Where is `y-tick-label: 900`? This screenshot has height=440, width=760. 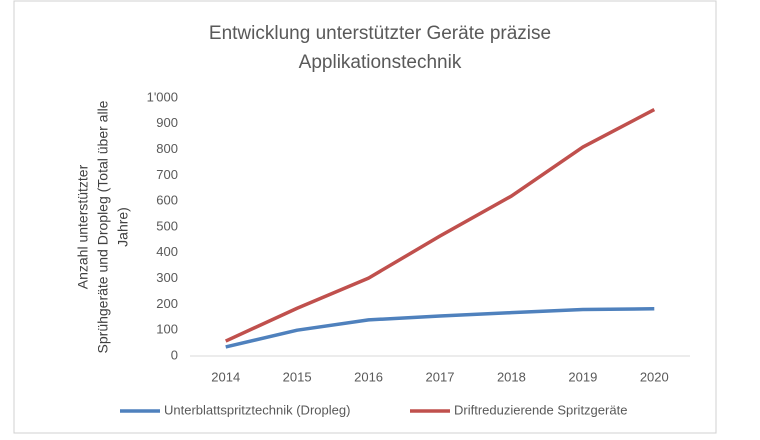
y-tick-label: 900 is located at coordinates (167, 122).